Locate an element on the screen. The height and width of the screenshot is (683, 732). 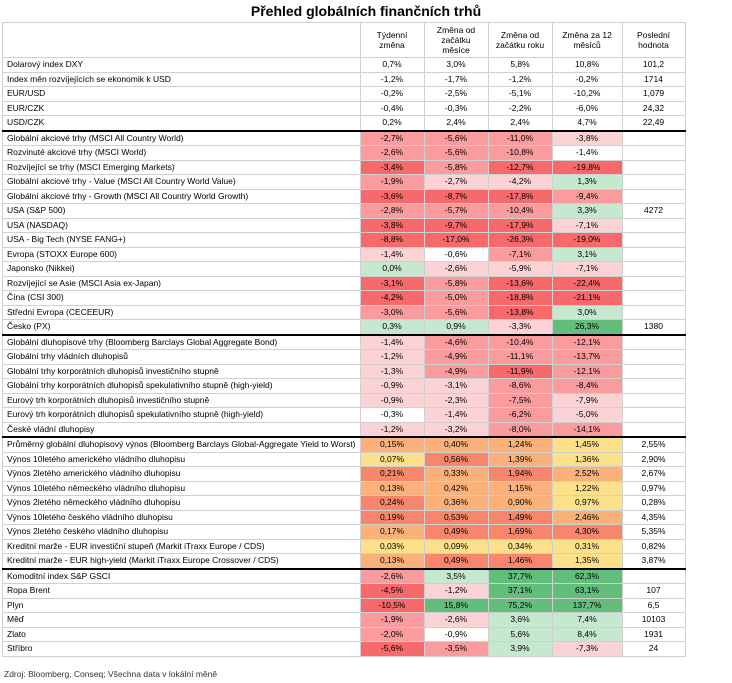
12m-change-cell: 8,4% is located at coordinates (587, 634).